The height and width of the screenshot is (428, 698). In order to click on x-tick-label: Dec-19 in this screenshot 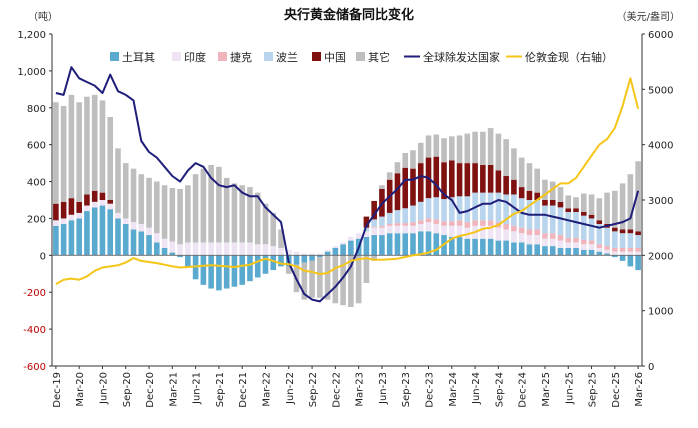, I will do `click(57, 390)`.